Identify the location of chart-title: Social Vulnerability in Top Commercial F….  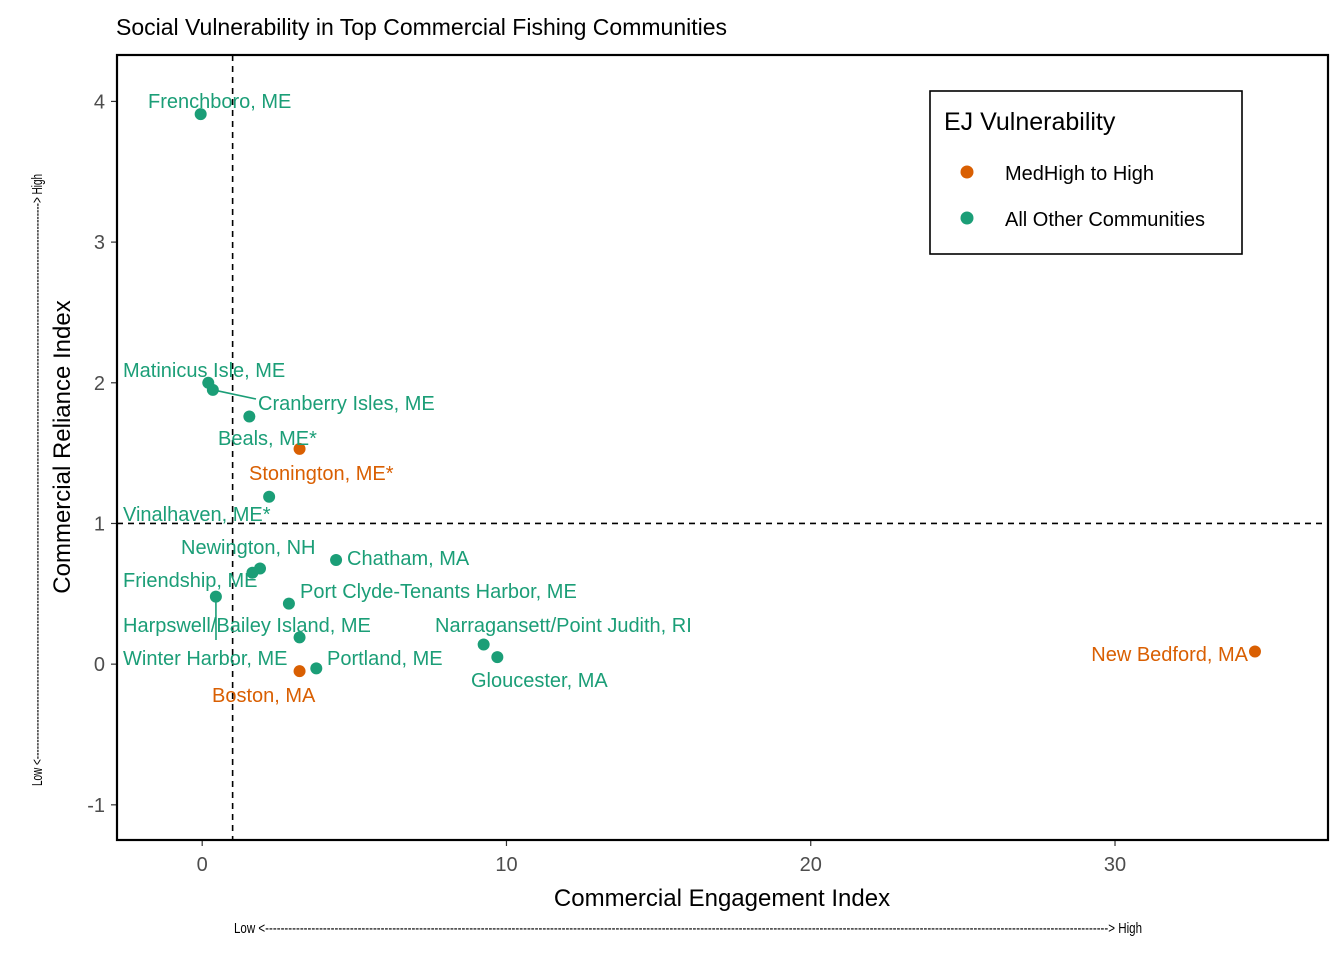
(421, 27).